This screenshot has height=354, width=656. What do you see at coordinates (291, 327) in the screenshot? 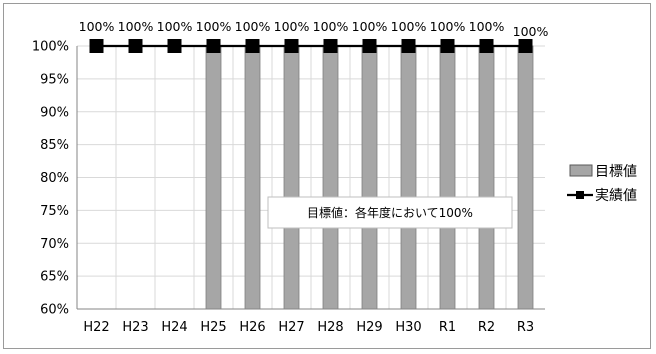
I see `x-tick-label: H27` at bounding box center [291, 327].